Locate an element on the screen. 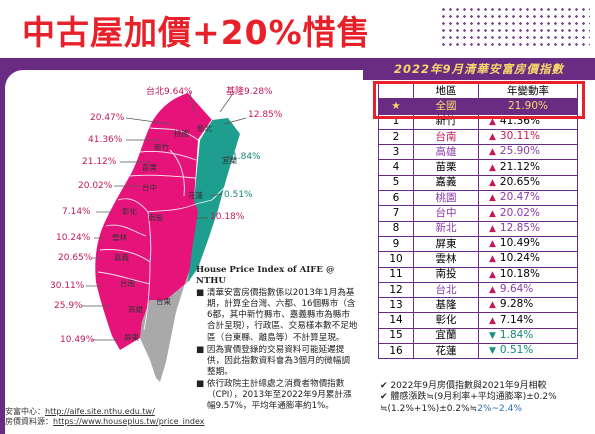 The image size is (595, 434). table-row: 13 基隆 ▲ 9.28% is located at coordinates (478, 305).